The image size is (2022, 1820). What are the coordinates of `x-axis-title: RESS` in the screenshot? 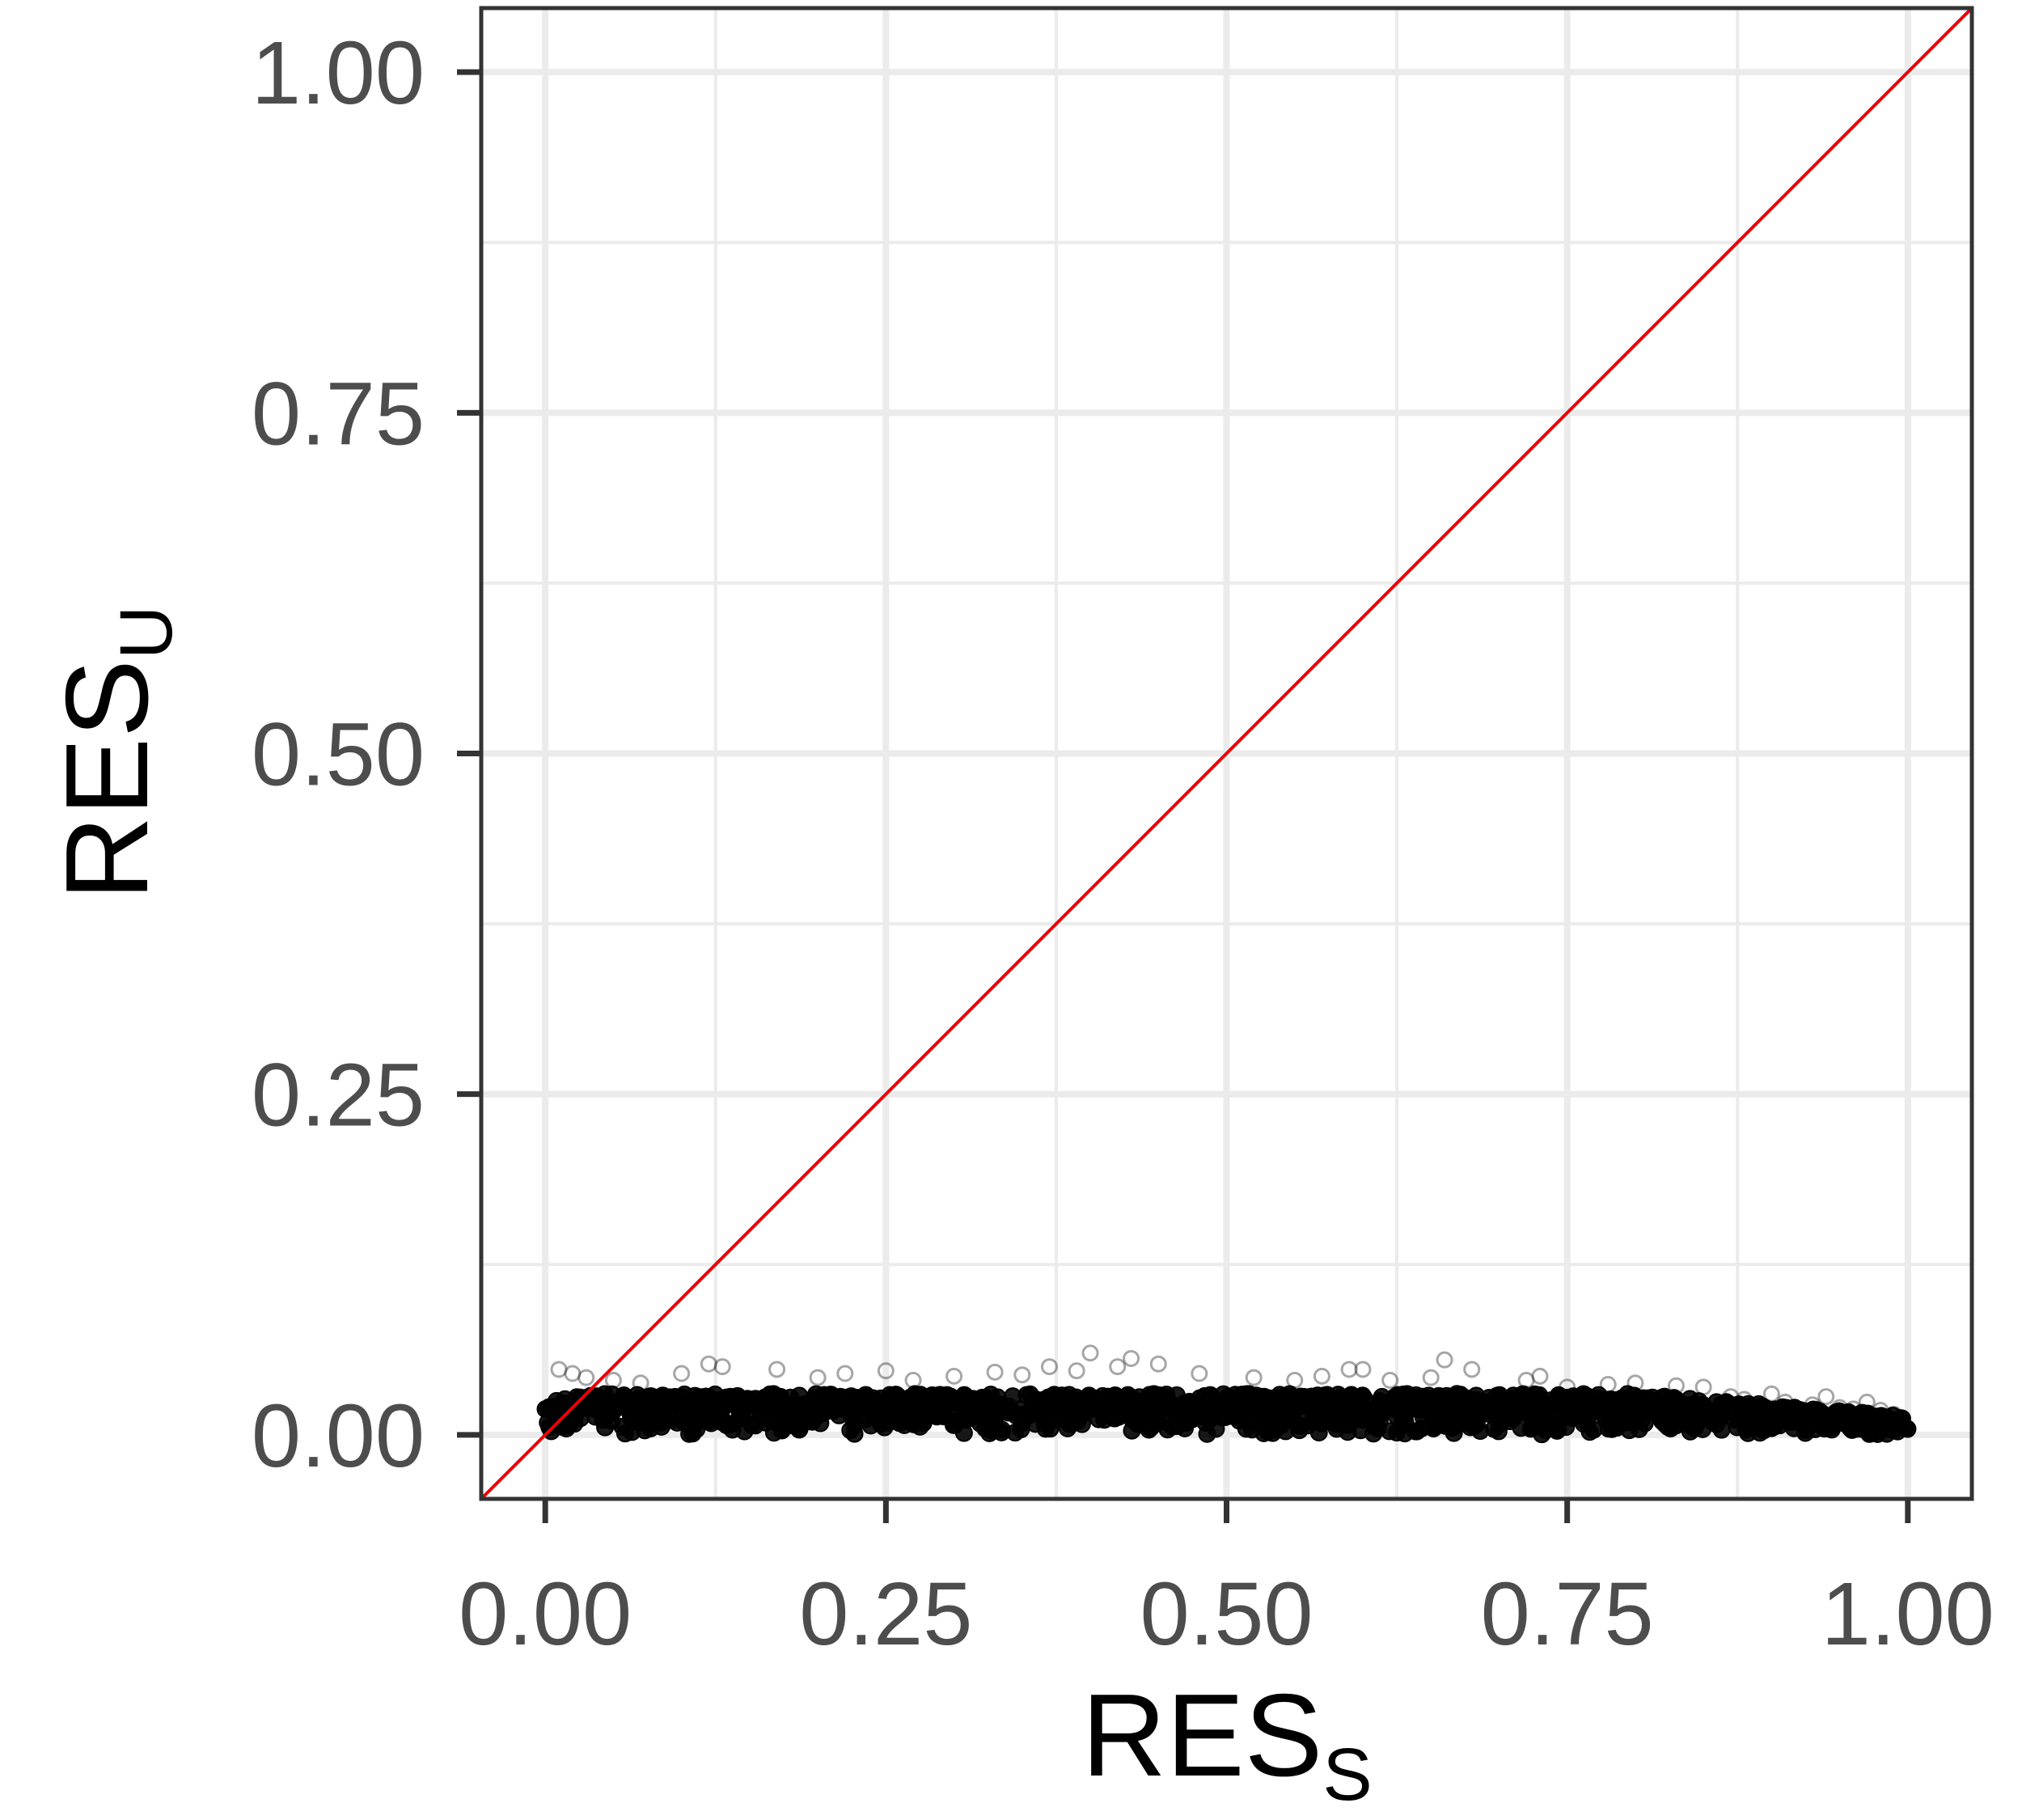 It's located at (1227, 1743).